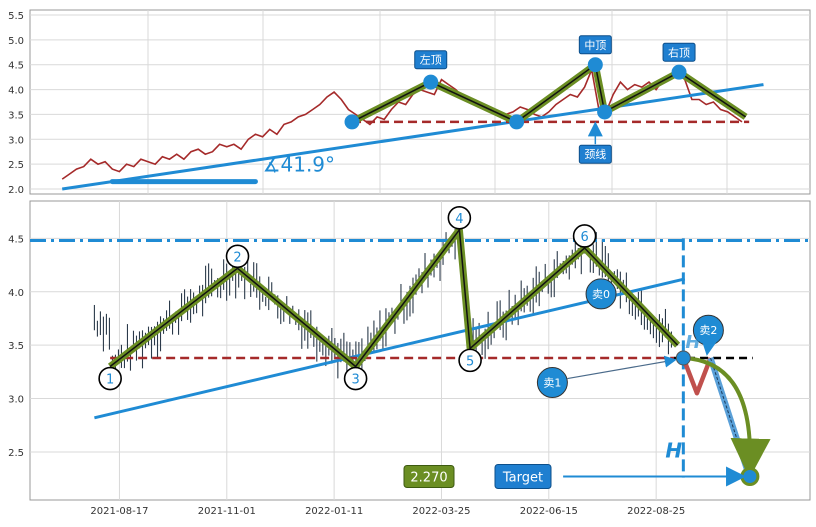 The height and width of the screenshot is (527, 816). Describe the element at coordinates (730, 417) in the screenshot. I see `bottom-projection-inner` at that location.